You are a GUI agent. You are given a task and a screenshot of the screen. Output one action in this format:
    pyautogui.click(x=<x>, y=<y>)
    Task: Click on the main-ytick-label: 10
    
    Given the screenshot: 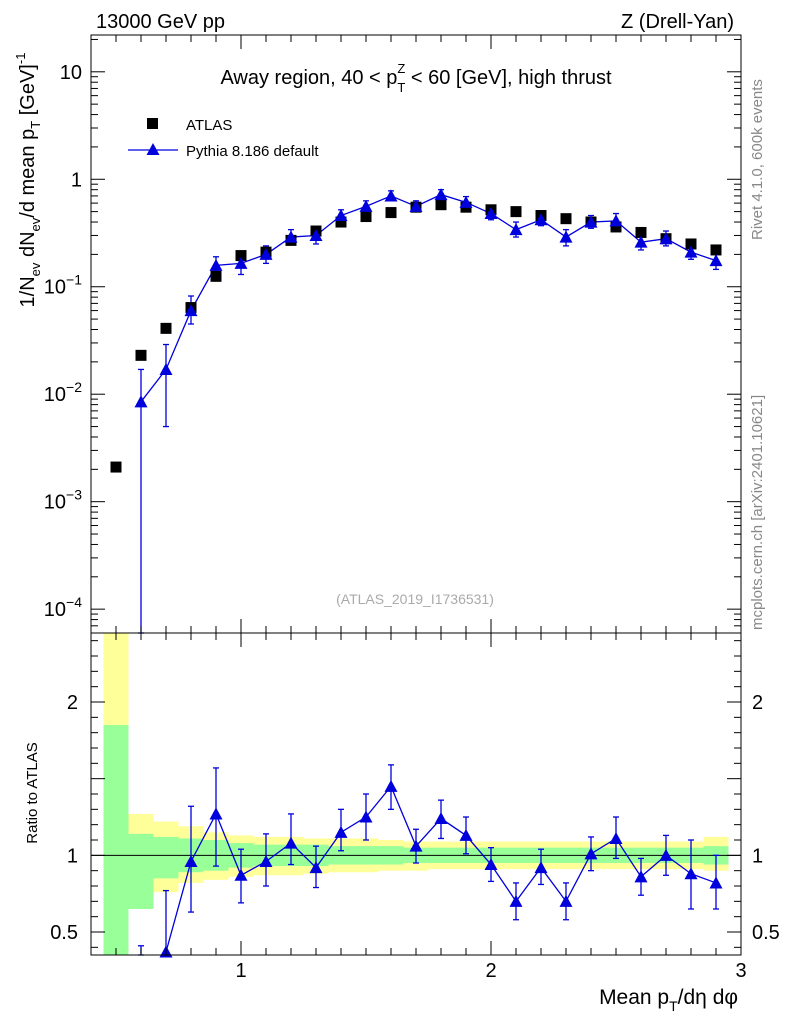 What is the action you would take?
    pyautogui.click(x=71, y=73)
    